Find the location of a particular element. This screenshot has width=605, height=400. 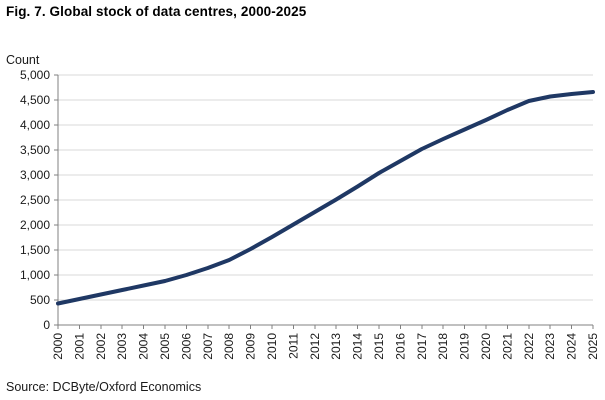

x-tick-label: 2009 is located at coordinates (251, 346).